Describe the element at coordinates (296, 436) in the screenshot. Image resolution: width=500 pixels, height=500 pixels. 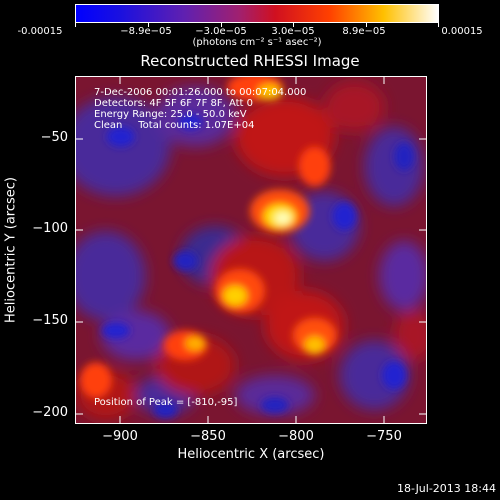
I see `x-tick-label: −800` at that location.